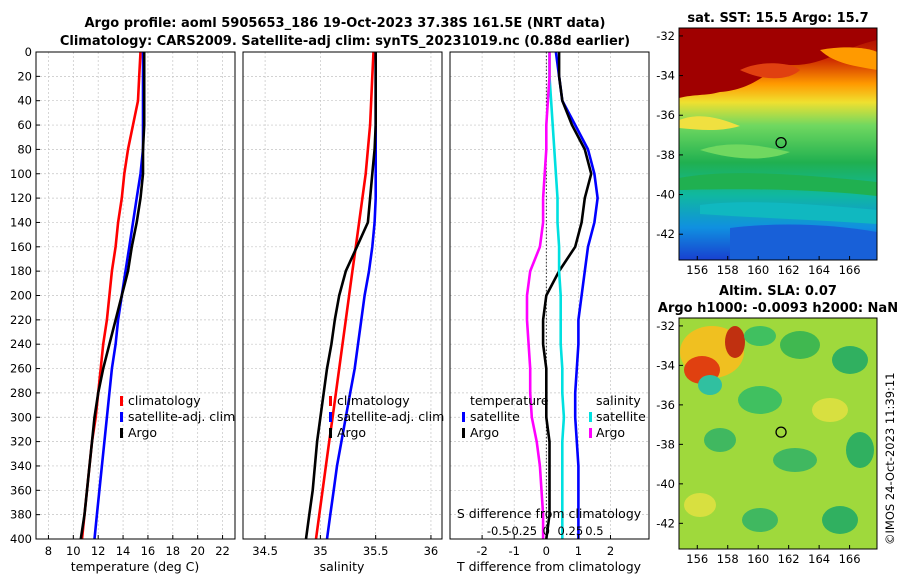 Image resolution: width=900 pixels, height=580 pixels. What do you see at coordinates (665, 234) in the screenshot?
I see `map-y-tick-label: -42` at bounding box center [665, 234].